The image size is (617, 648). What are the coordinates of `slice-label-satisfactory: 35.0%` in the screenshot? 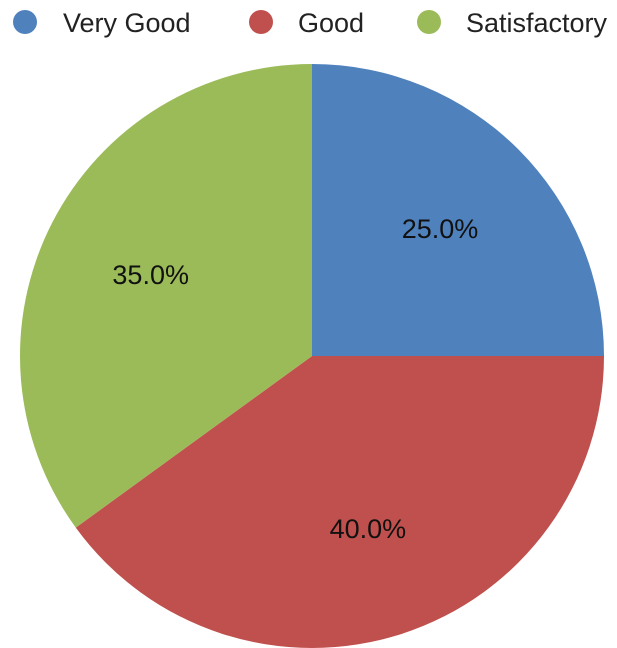 It's located at (150, 275).